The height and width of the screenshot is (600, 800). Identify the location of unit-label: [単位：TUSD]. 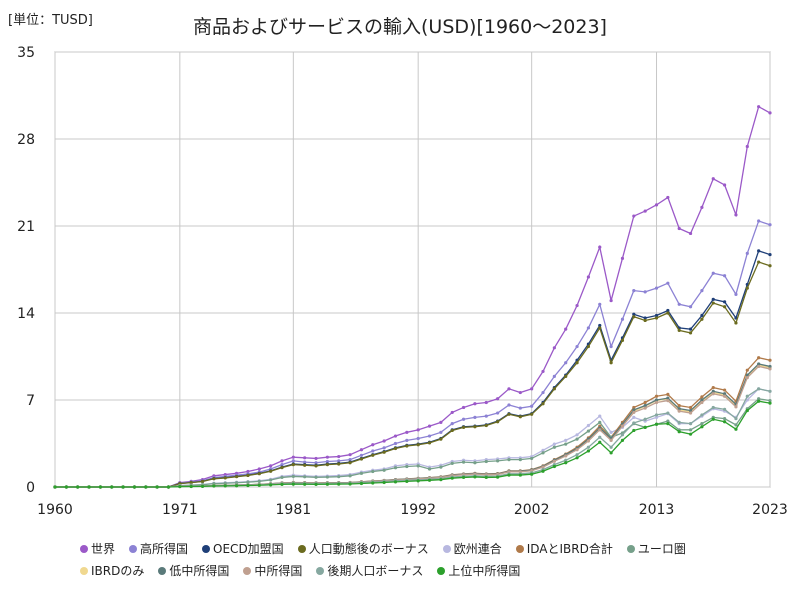
(50, 20).